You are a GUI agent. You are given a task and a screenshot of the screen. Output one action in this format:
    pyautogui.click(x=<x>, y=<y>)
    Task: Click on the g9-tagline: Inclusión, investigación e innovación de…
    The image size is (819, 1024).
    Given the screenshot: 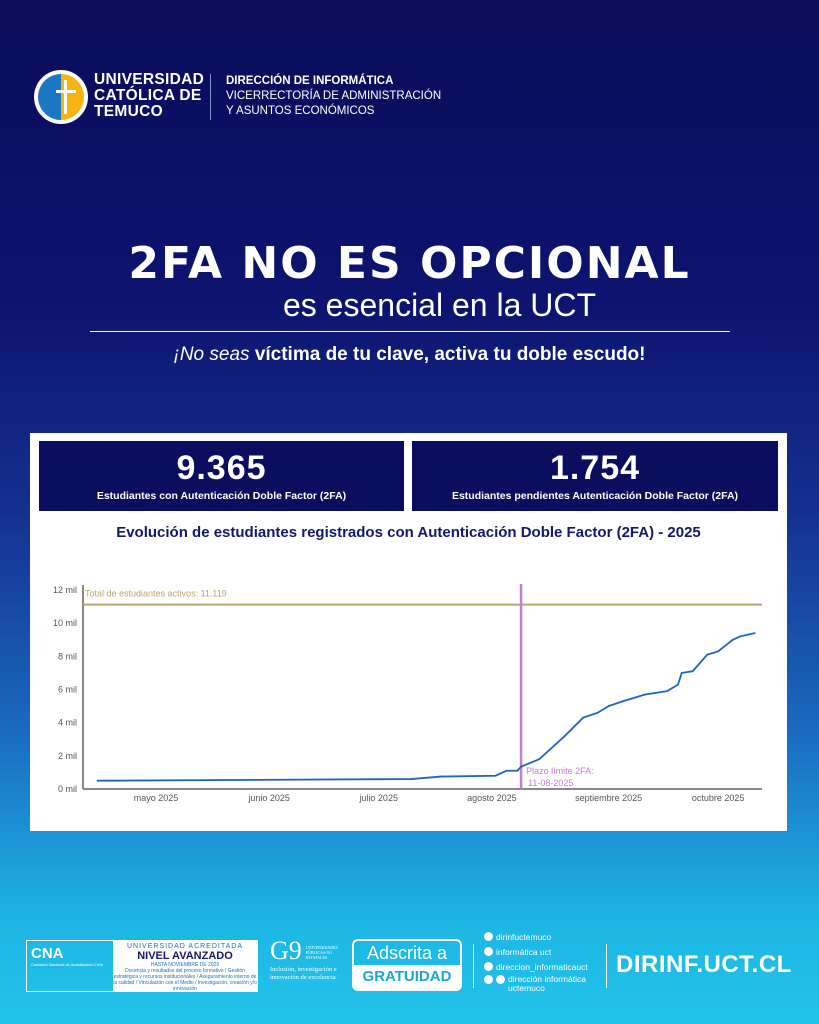 What is the action you would take?
    pyautogui.click(x=303, y=973)
    